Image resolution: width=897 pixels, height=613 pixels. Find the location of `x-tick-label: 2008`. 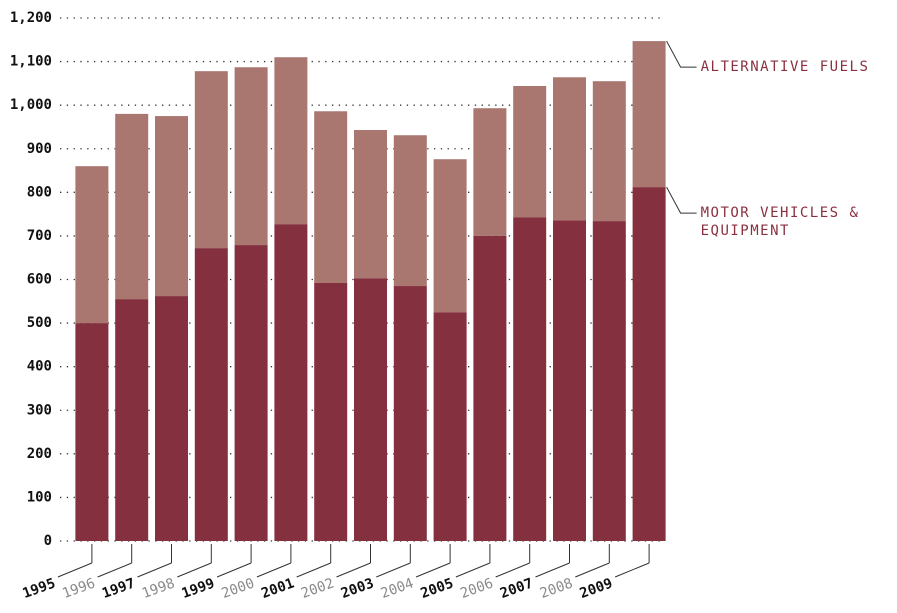

x-tick-label: 2008 is located at coordinates (556, 588).